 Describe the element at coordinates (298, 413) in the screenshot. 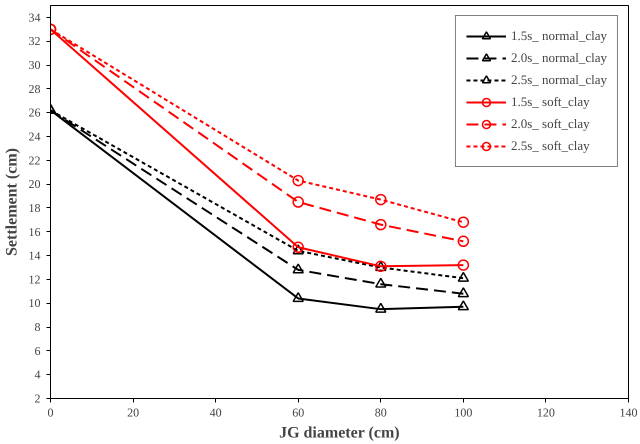

I see `x-tick-label: 60` at that location.